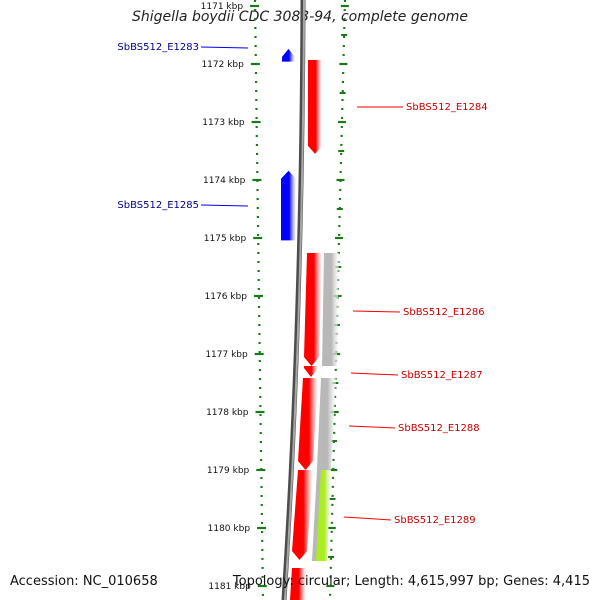  I want to click on feature-highlight, so click(323, 515).